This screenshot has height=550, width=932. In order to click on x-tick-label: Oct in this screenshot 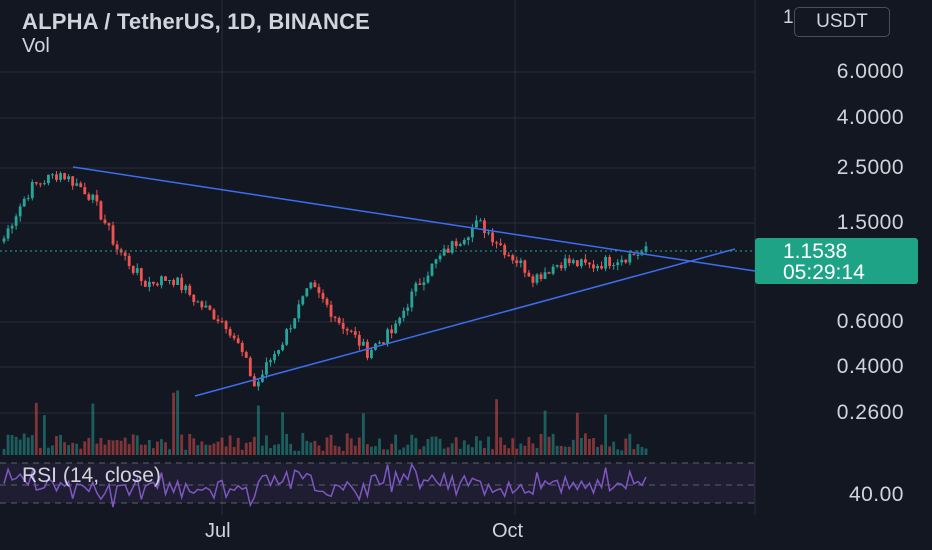, I will do `click(508, 531)`.